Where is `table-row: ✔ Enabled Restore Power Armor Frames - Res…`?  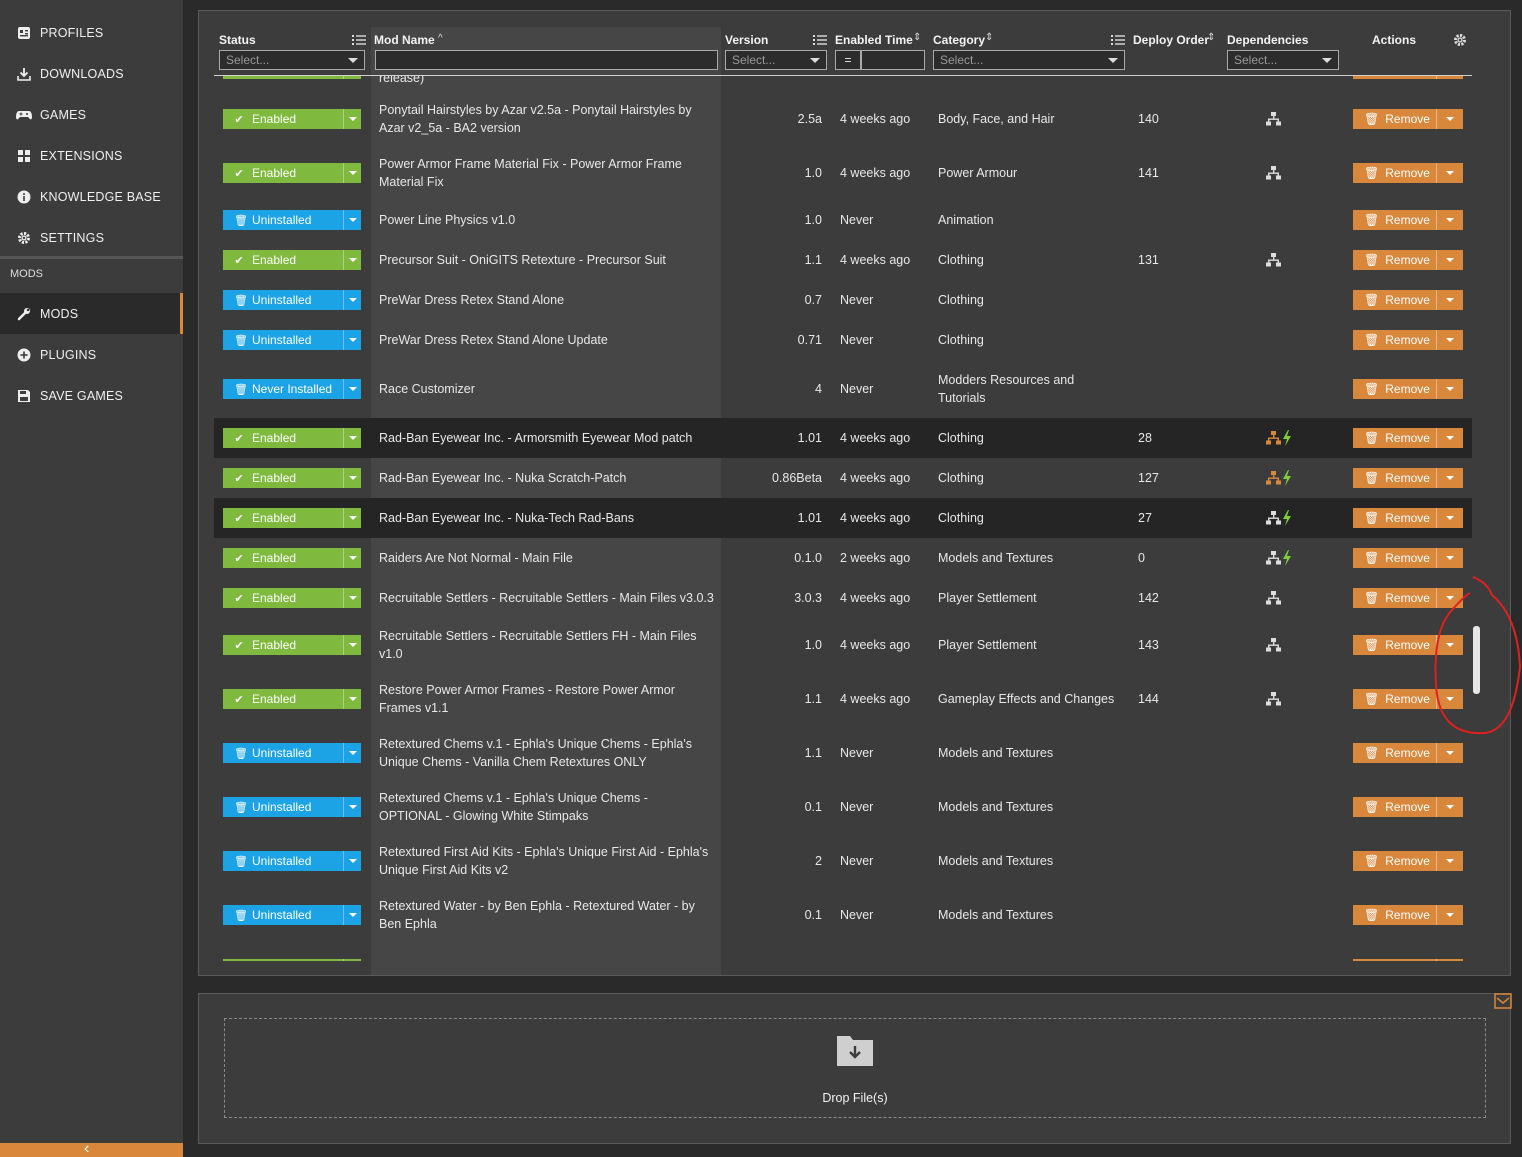 table-row: ✔ Enabled Restore Power Armor Frames - Res… is located at coordinates (843, 699).